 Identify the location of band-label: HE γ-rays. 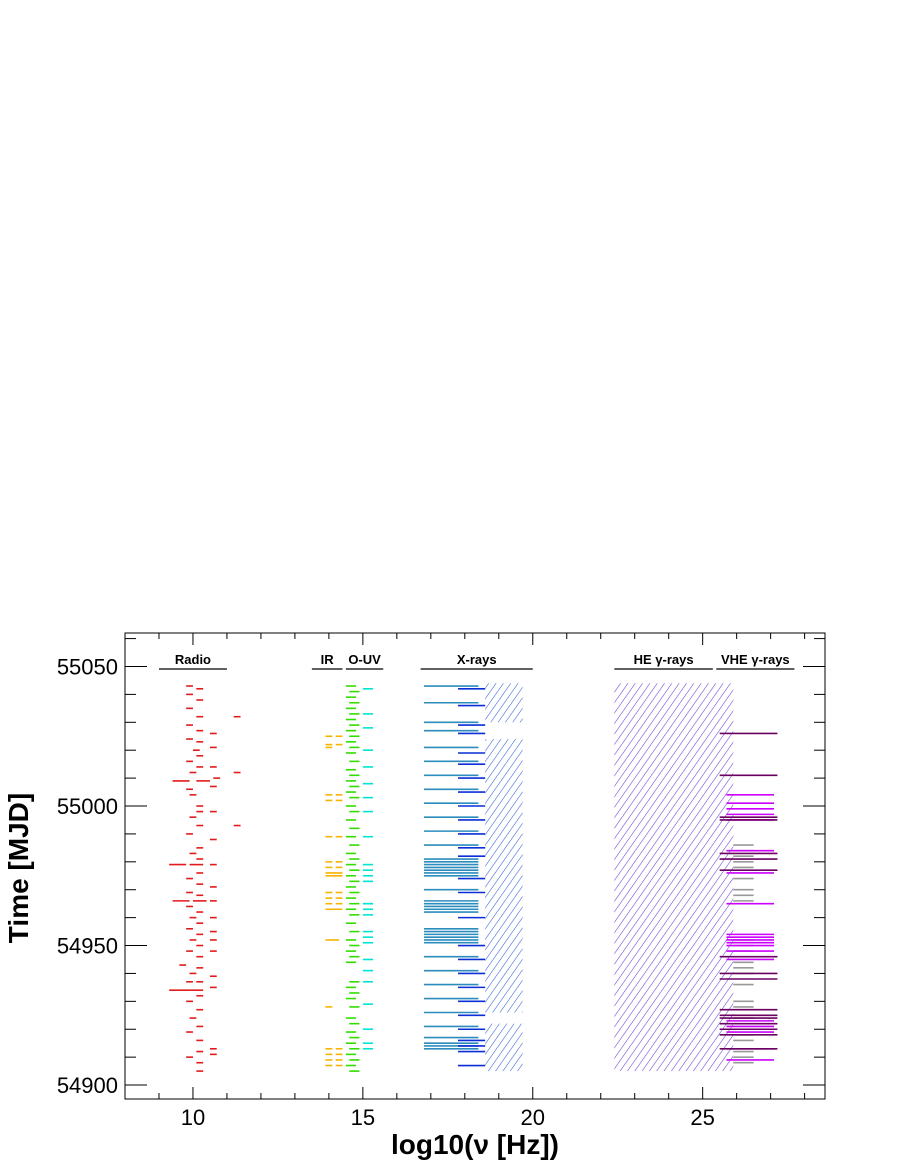
(664, 659).